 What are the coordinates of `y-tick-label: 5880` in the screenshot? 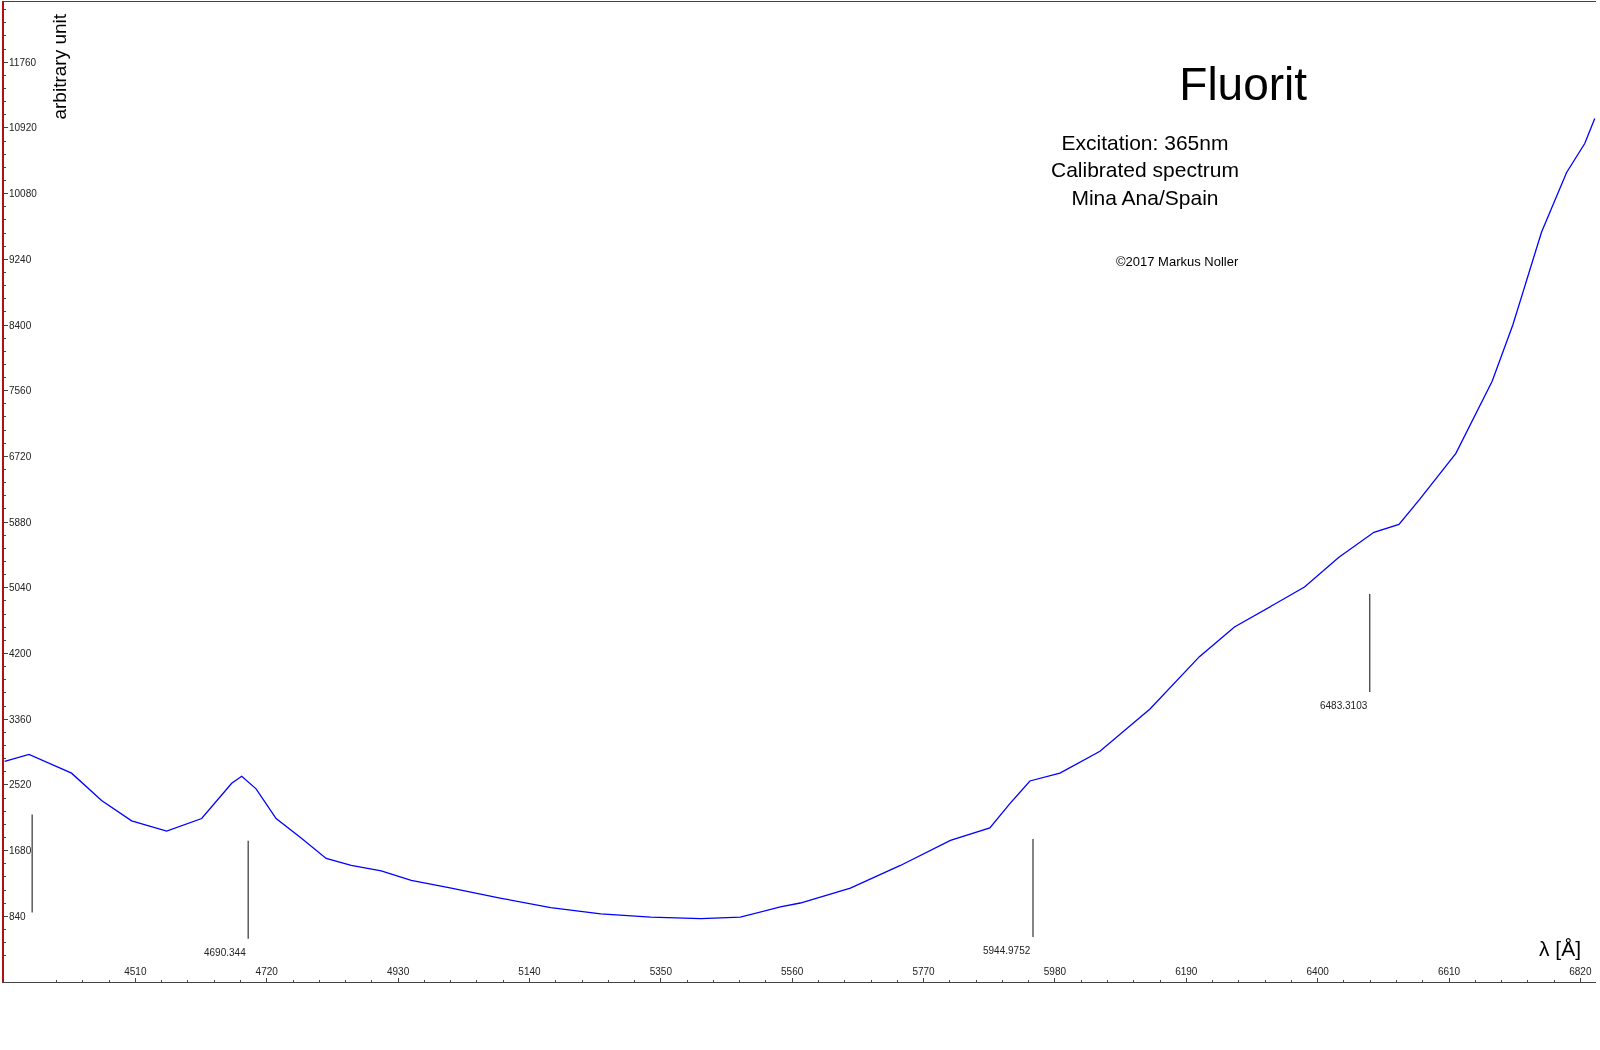 It's located at (20, 522).